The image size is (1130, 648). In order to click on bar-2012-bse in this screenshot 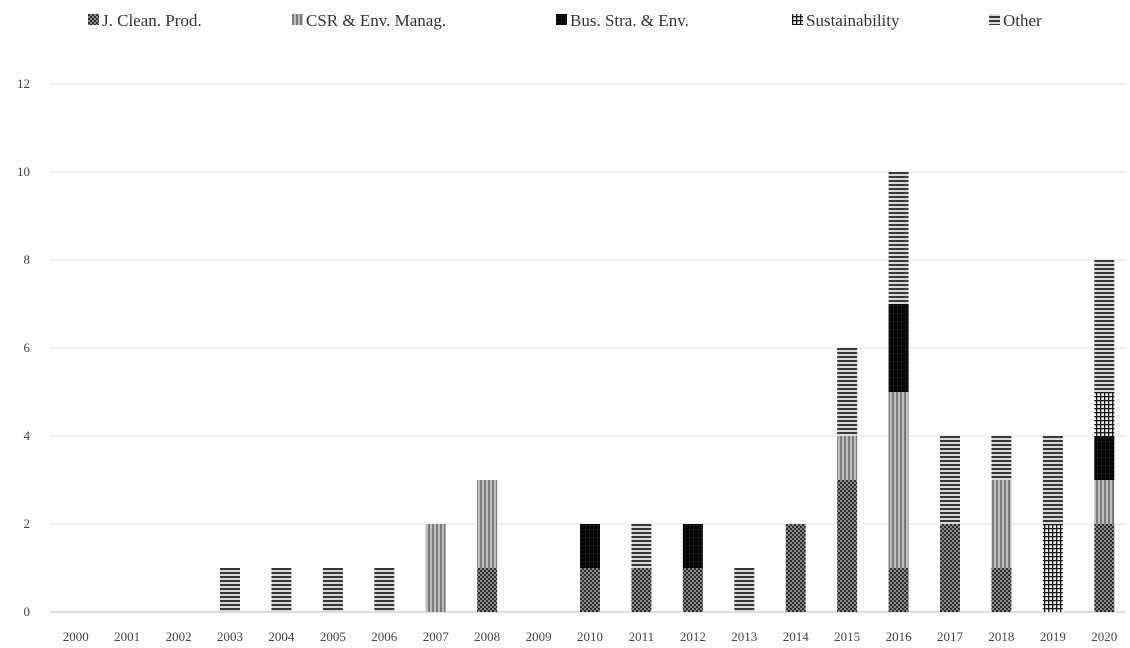, I will do `click(692, 546)`.